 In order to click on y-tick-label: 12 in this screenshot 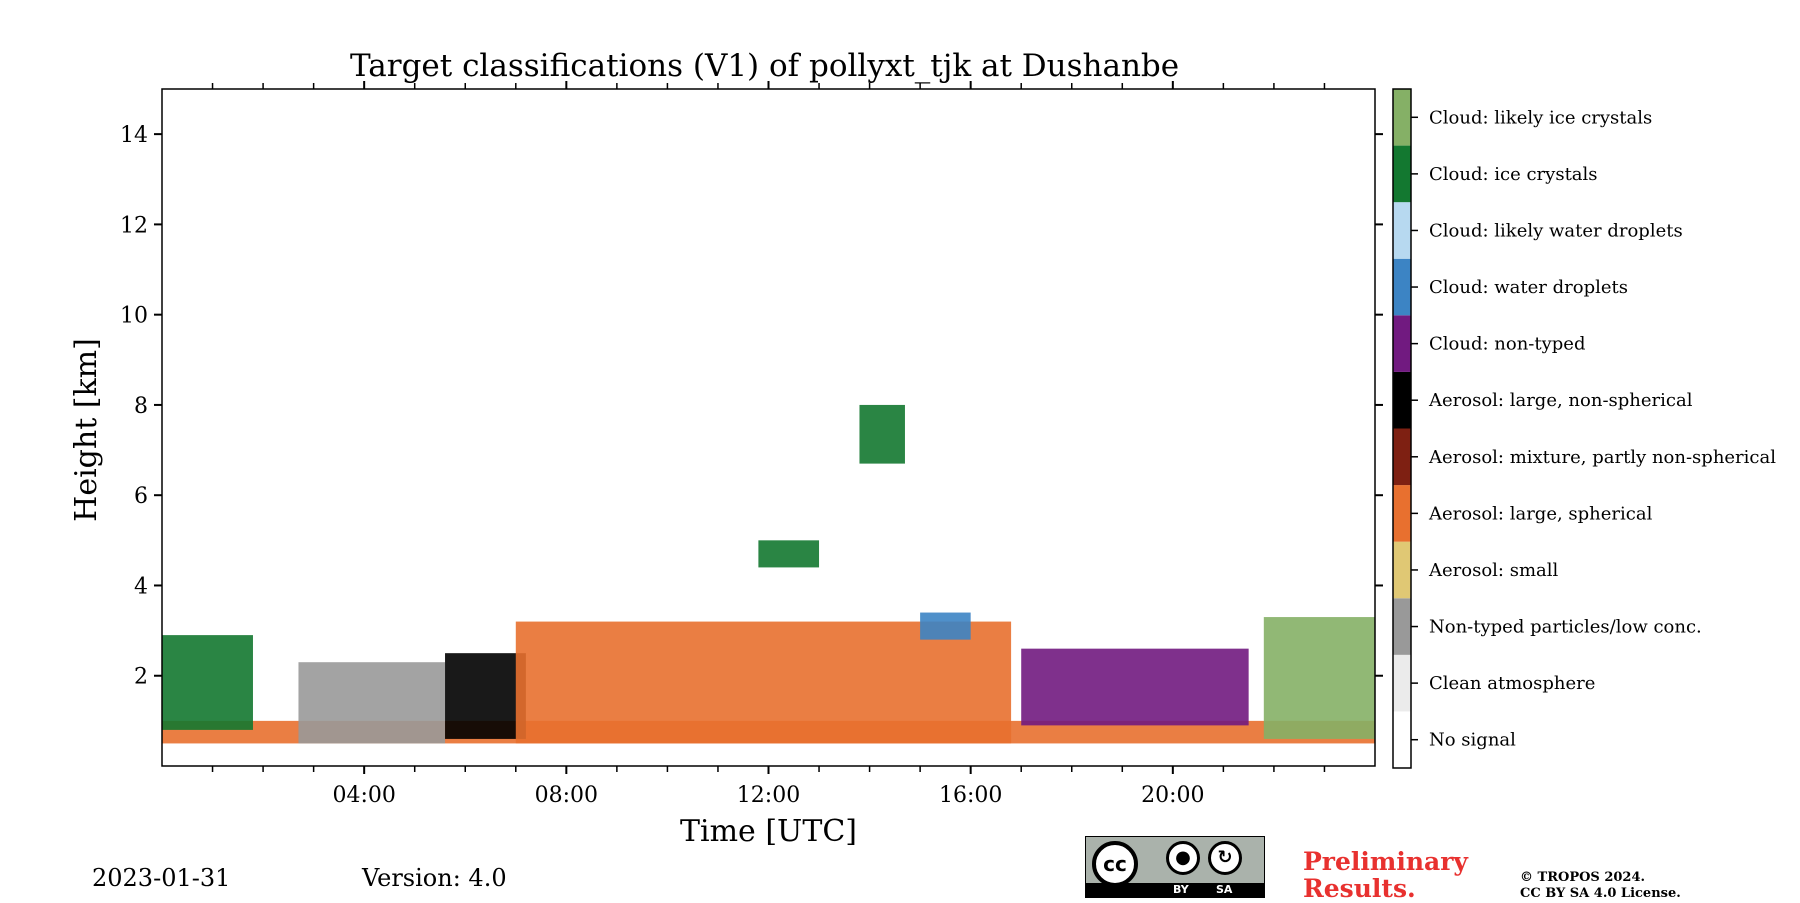, I will do `click(134, 225)`.